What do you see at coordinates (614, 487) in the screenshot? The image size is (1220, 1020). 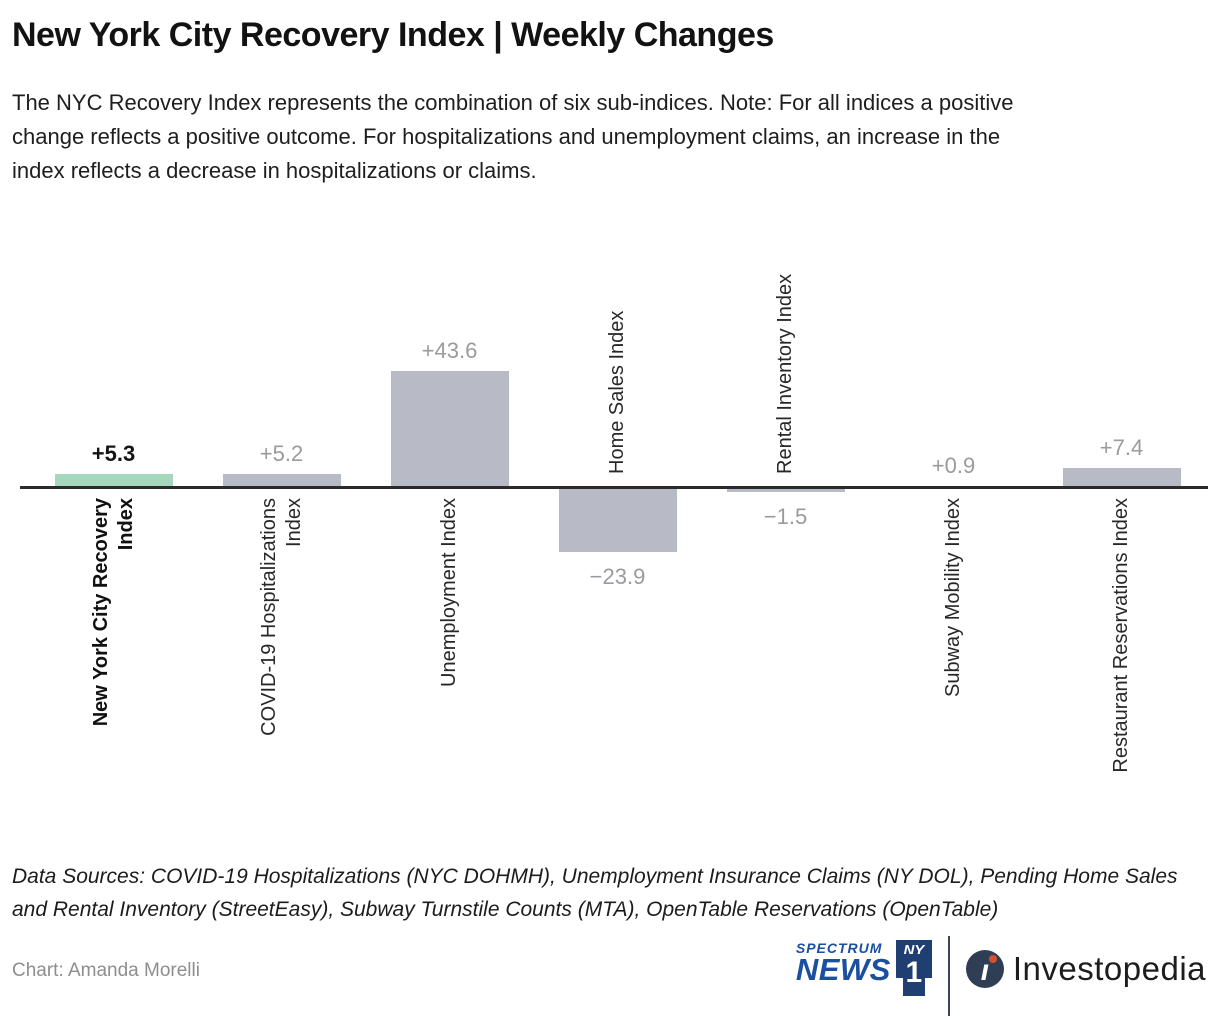 I see `zero-axis-line` at bounding box center [614, 487].